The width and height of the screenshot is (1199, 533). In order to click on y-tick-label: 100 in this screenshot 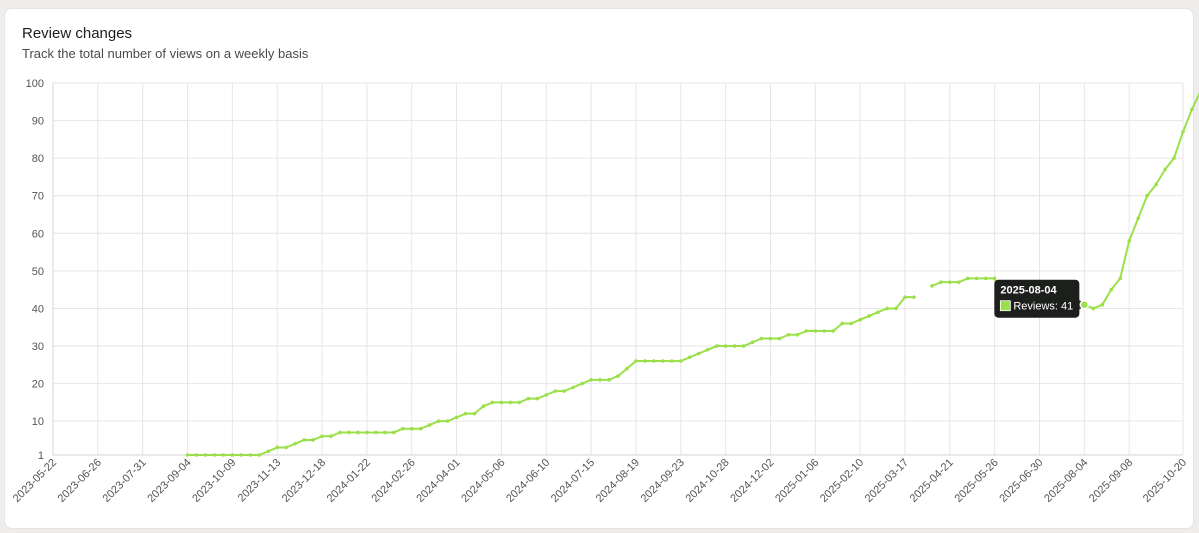, I will do `click(35, 84)`.